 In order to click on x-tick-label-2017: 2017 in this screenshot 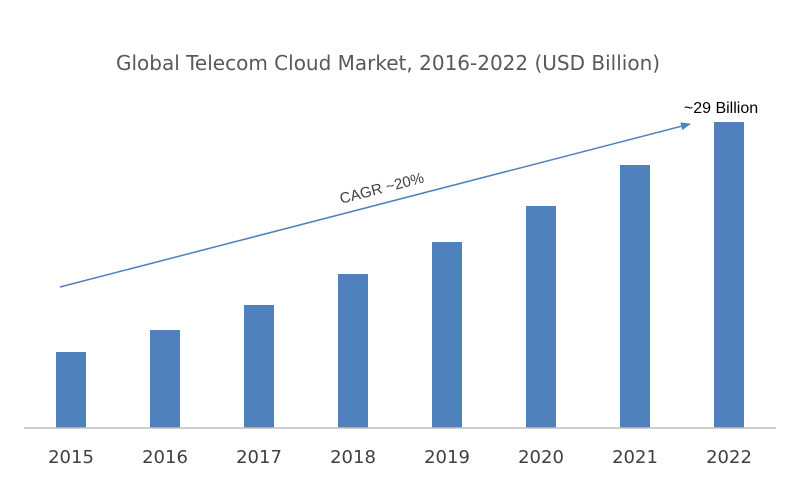, I will do `click(259, 457)`.